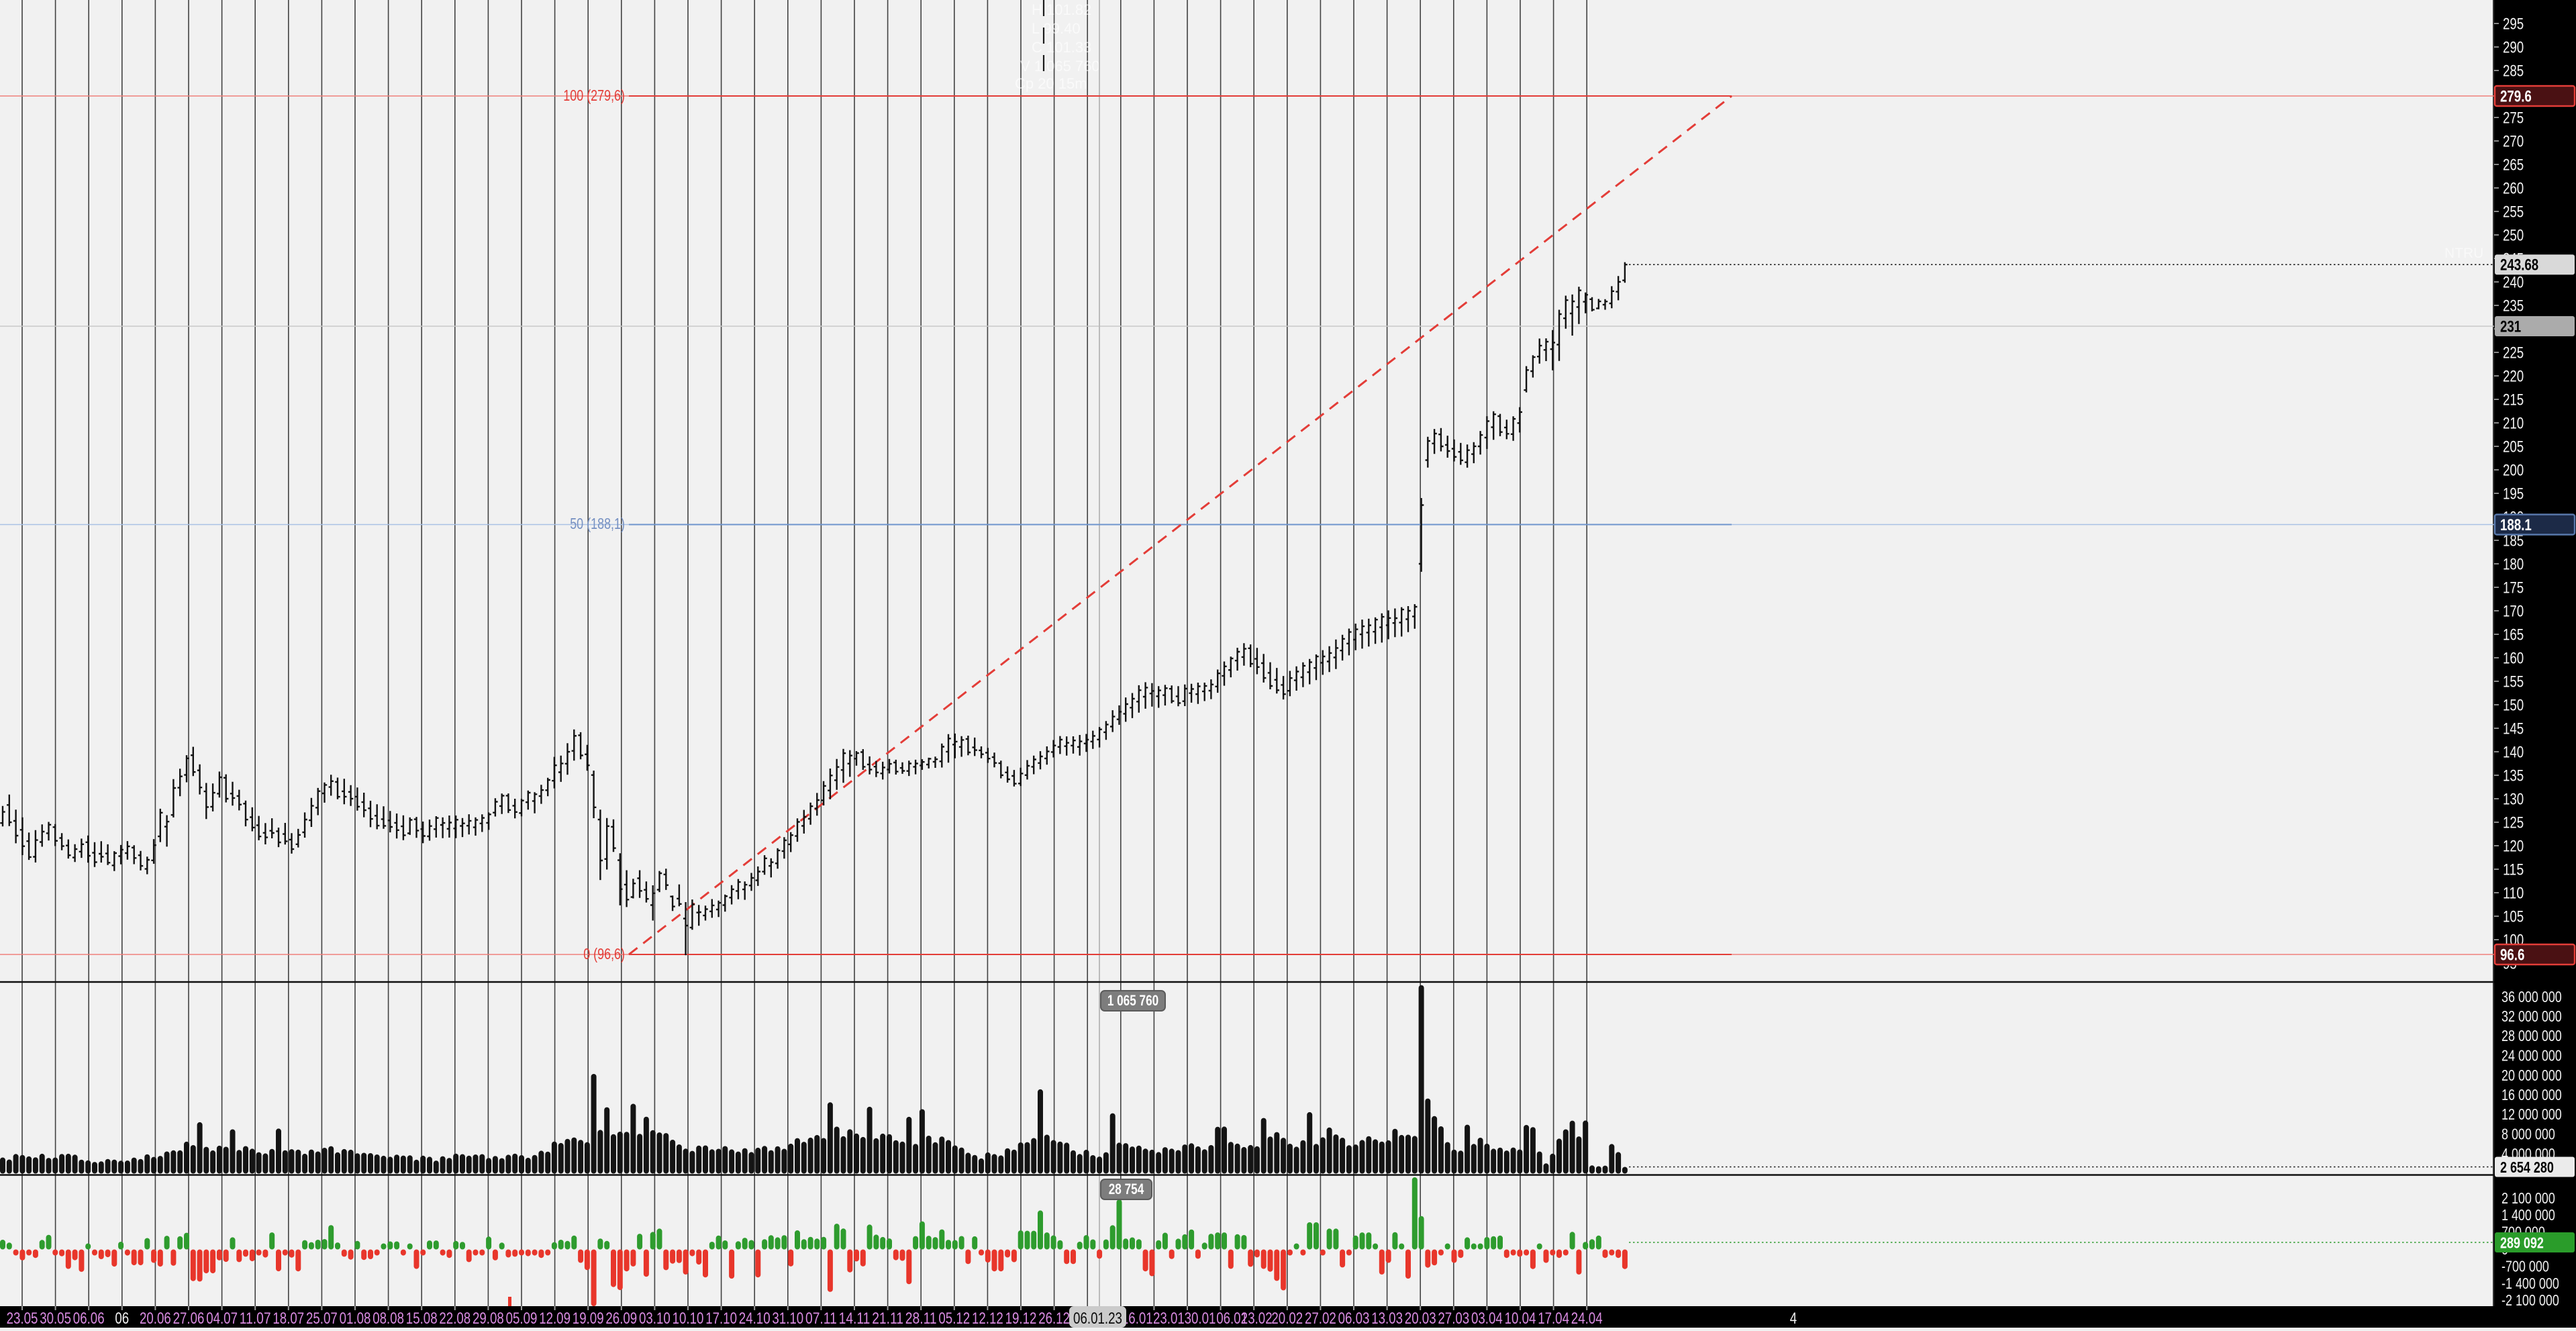 The image size is (2576, 1331). Describe the element at coordinates (189, 1319) in the screenshot. I see `svg-text: 27.06` at that location.